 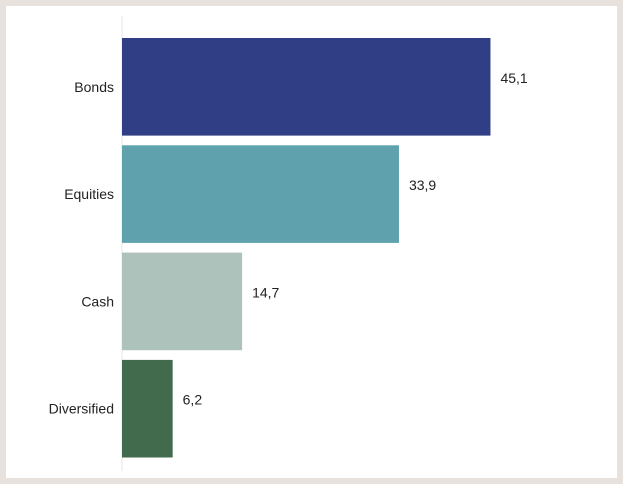 What do you see at coordinates (97, 301) in the screenshot?
I see `category-label-cash: Cash` at bounding box center [97, 301].